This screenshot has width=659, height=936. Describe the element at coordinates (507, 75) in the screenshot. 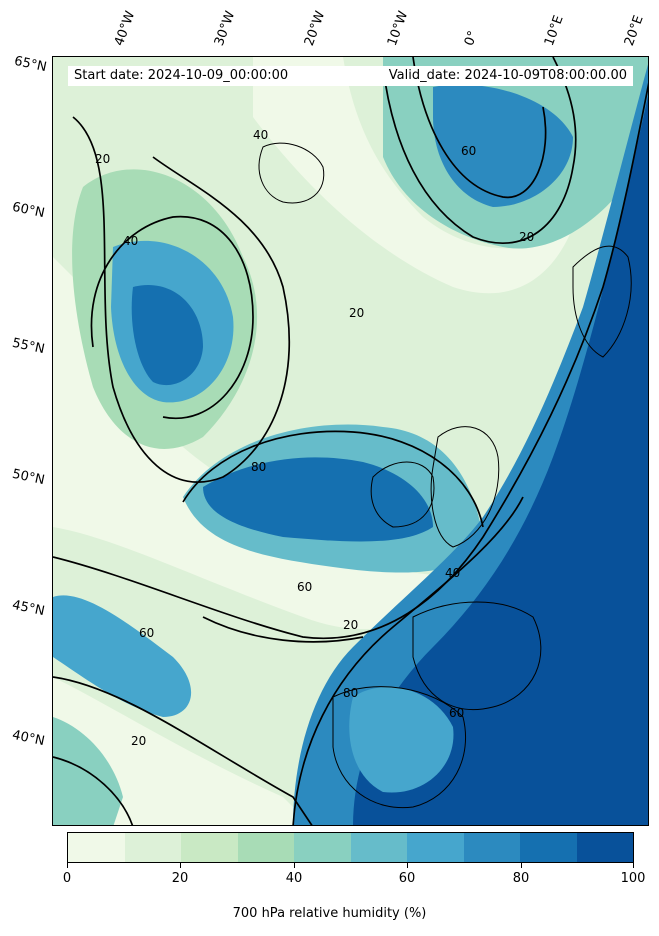

I see `valid-date-label: Valid_date: 2024-10-09T08:00:00.00` at that location.